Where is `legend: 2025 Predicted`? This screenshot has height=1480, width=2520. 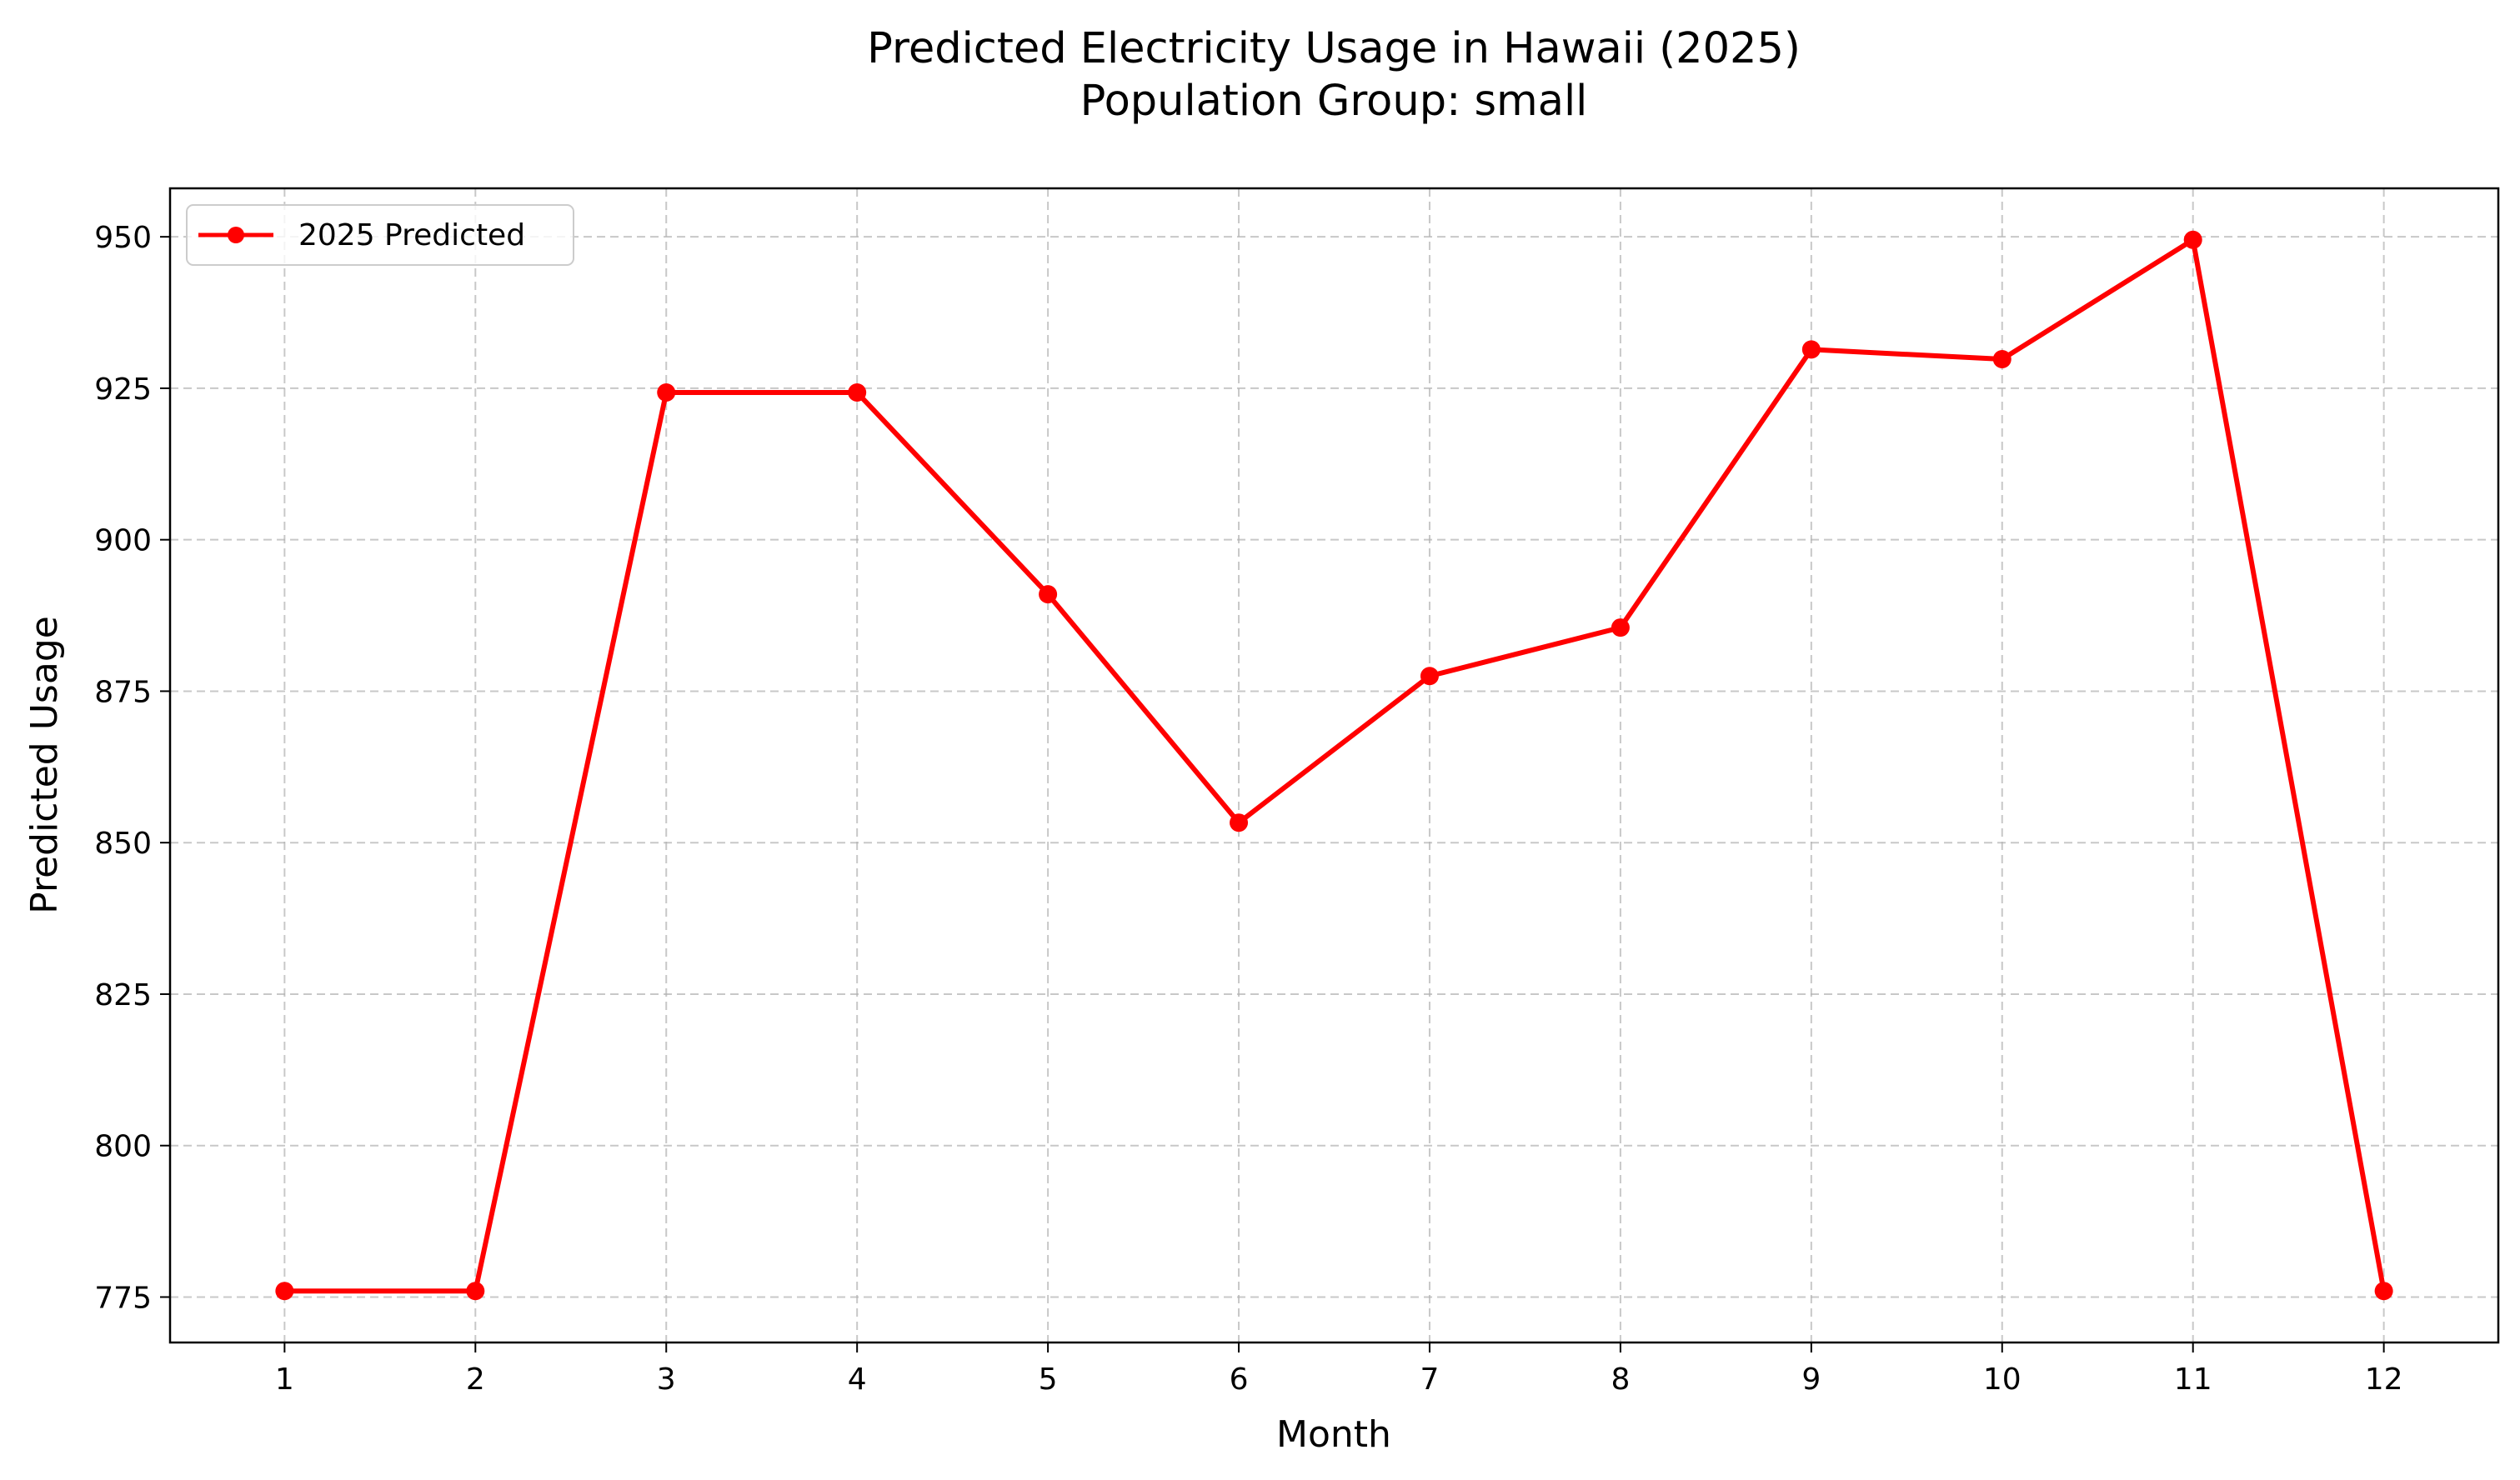 legend: 2025 Predicted is located at coordinates (380, 235).